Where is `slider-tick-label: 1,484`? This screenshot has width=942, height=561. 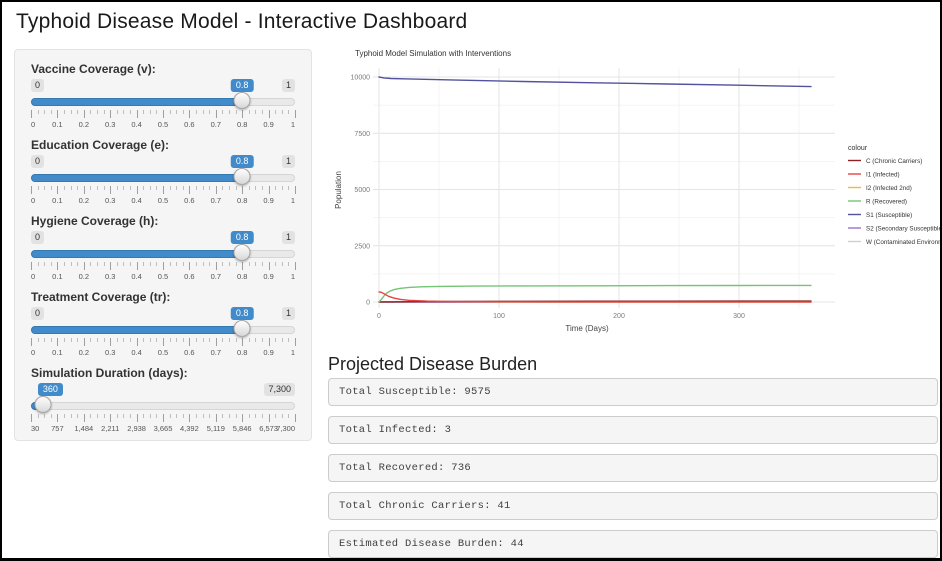
slider-tick-label: 1,484 is located at coordinates (84, 428).